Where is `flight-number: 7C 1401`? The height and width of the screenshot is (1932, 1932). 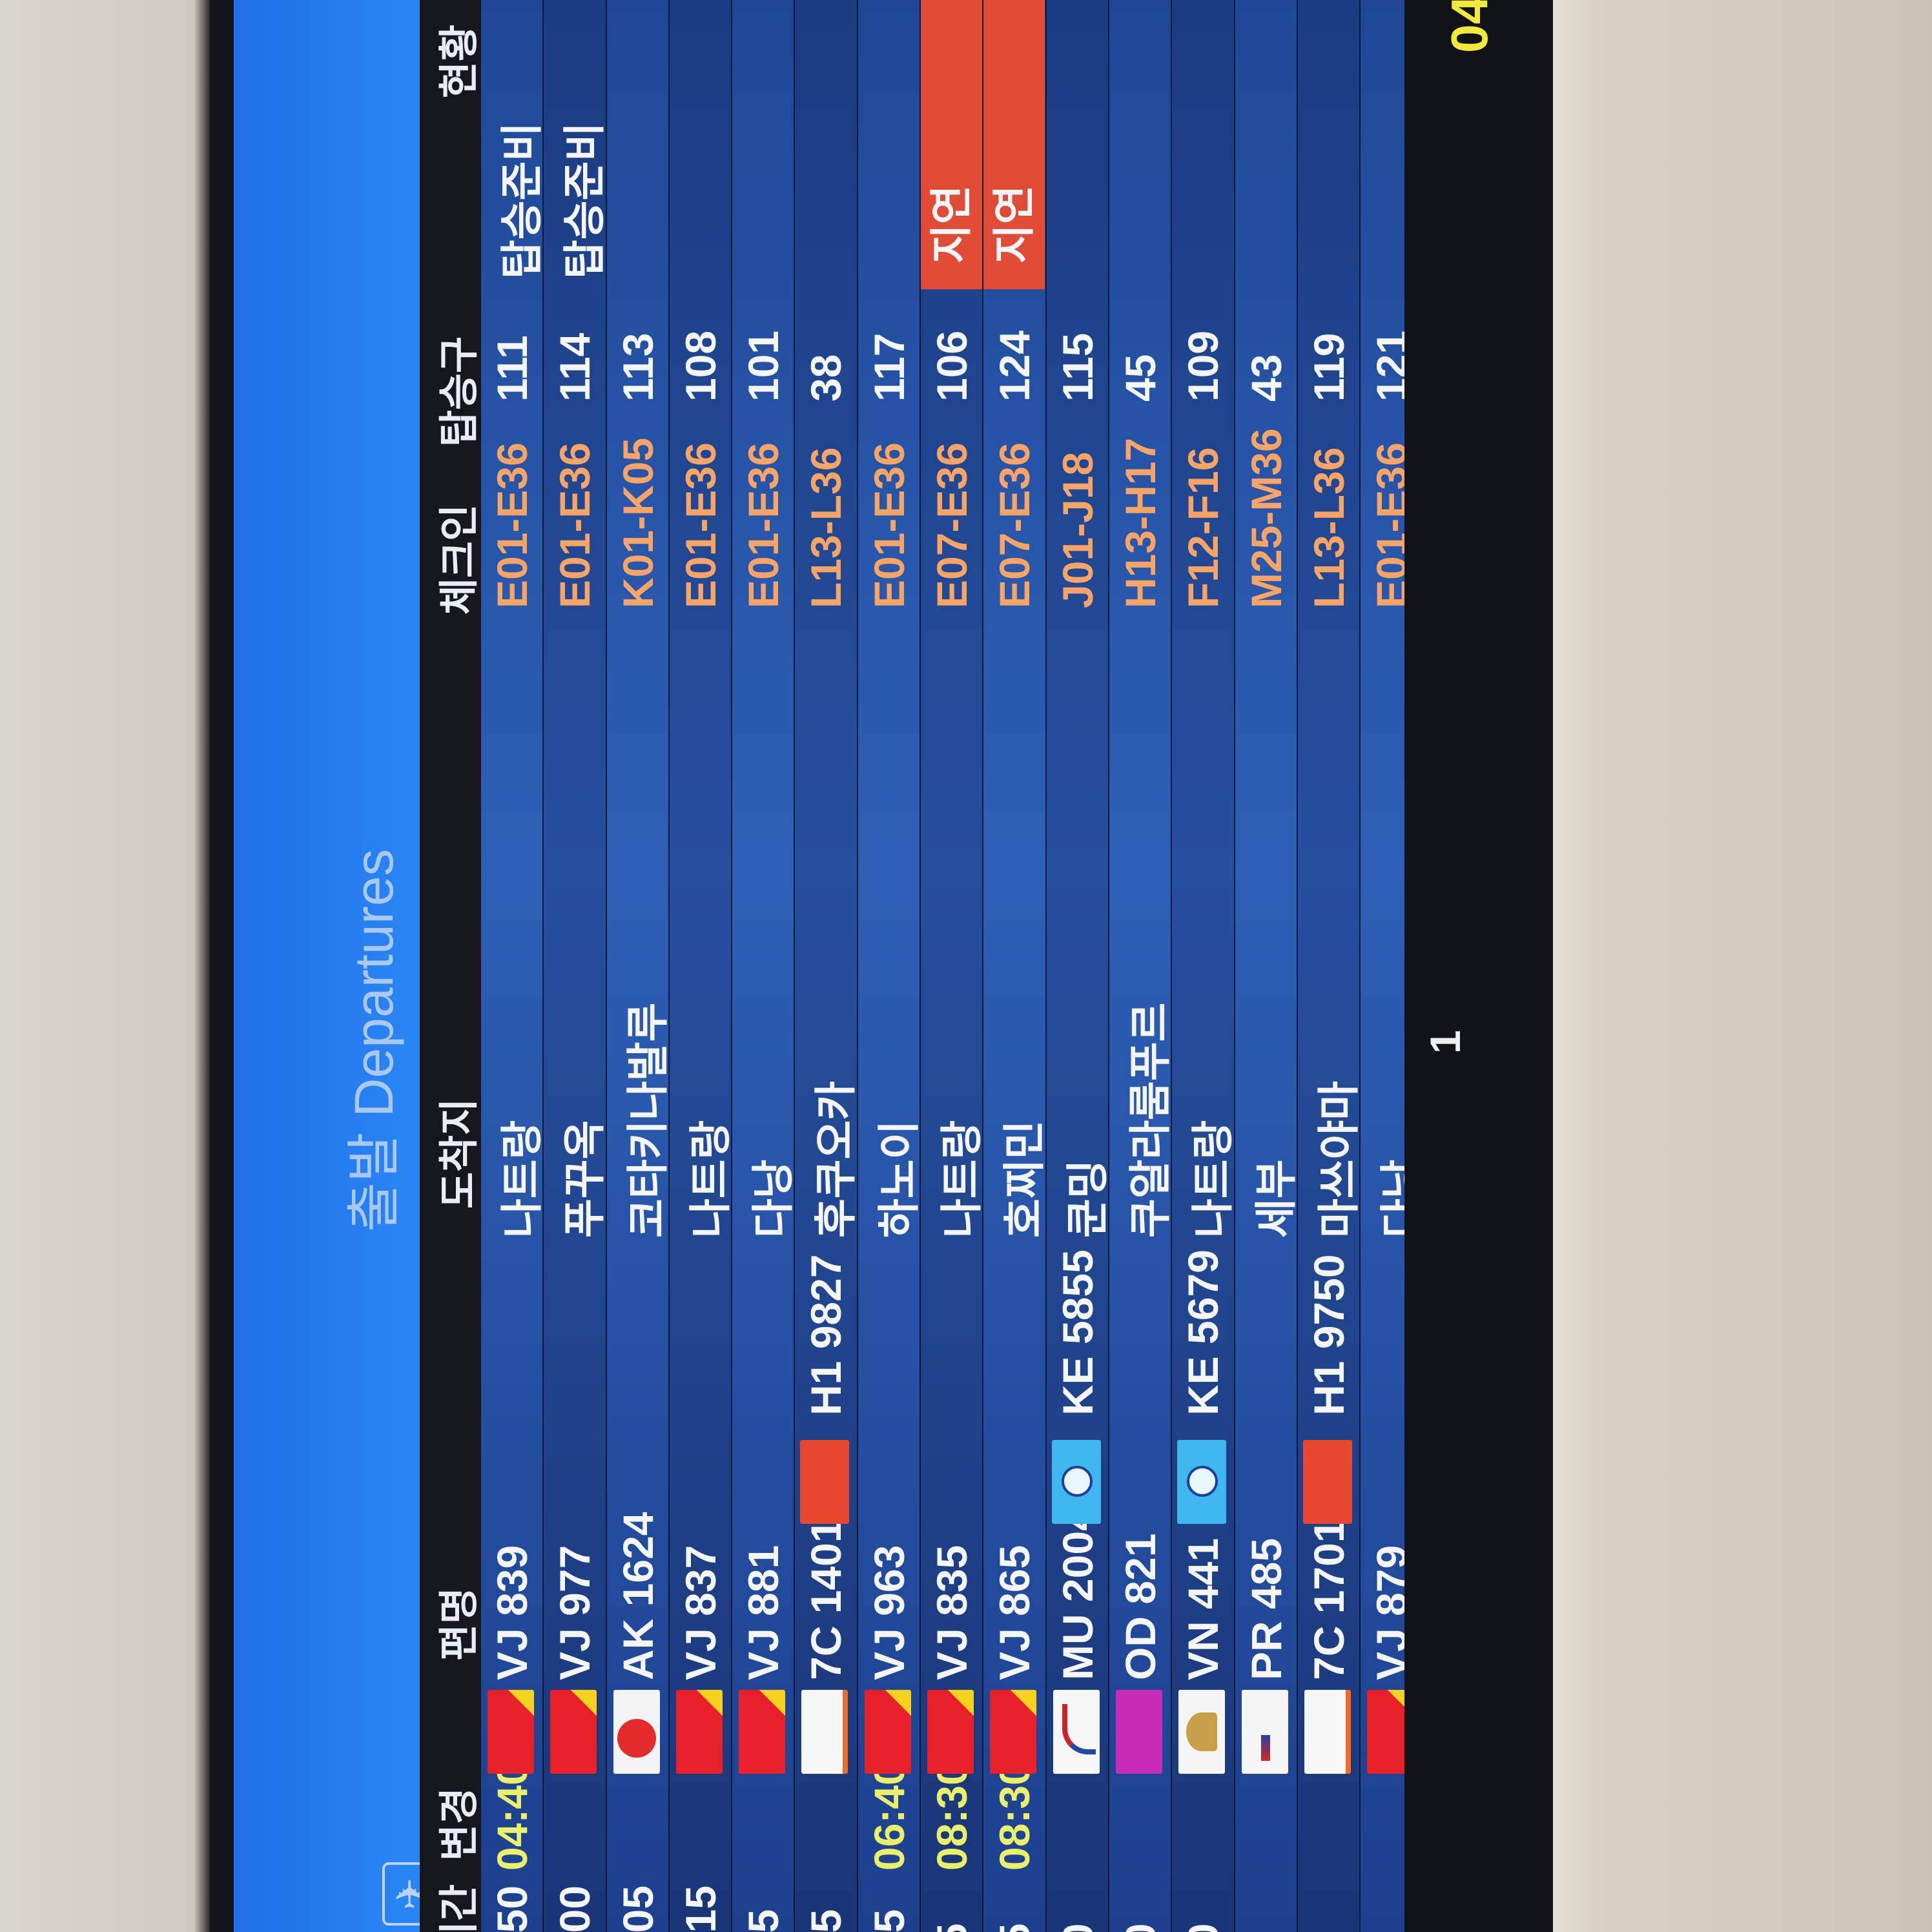
flight-number: 7C 1401 is located at coordinates (826, 1599).